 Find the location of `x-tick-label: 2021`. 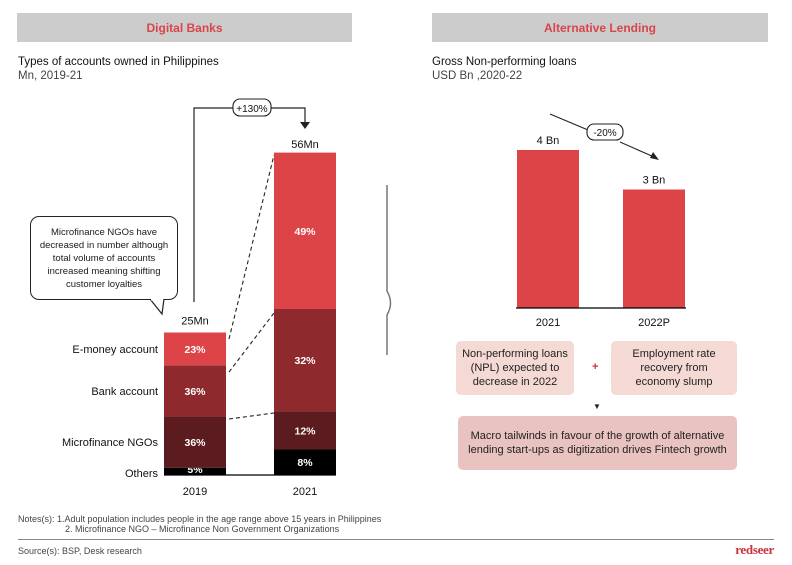

x-tick-label: 2021 is located at coordinates (305, 492).